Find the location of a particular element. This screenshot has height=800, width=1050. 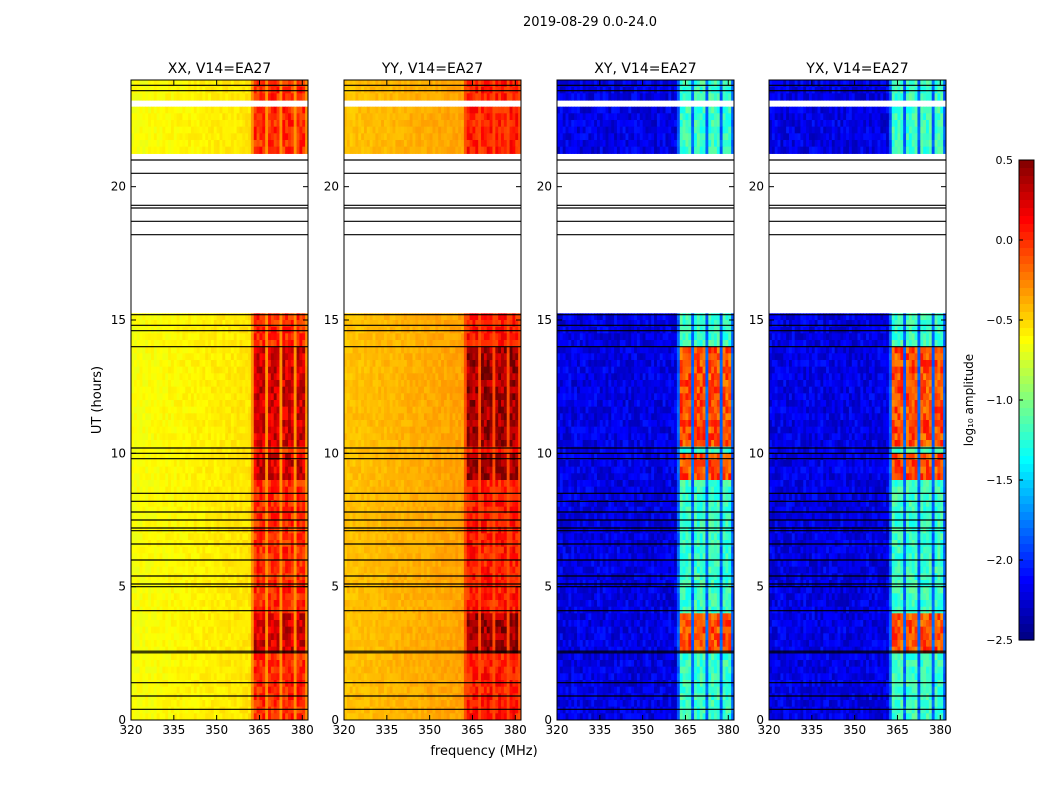

figure-suptitle: 2019-08-29 0.0-24.0 is located at coordinates (590, 22).